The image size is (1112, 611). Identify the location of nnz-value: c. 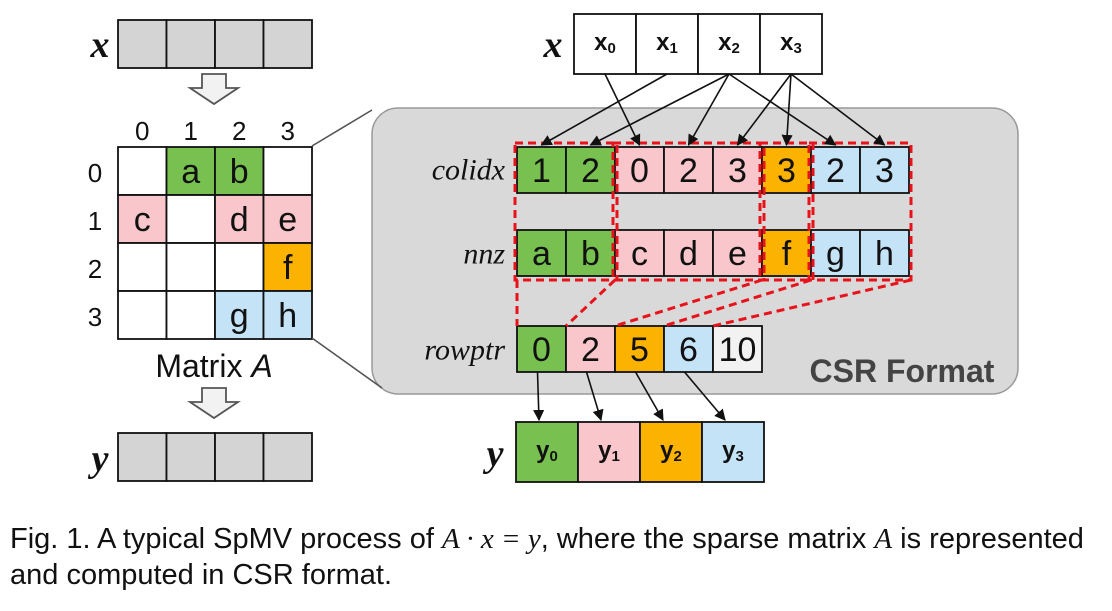
(639, 254).